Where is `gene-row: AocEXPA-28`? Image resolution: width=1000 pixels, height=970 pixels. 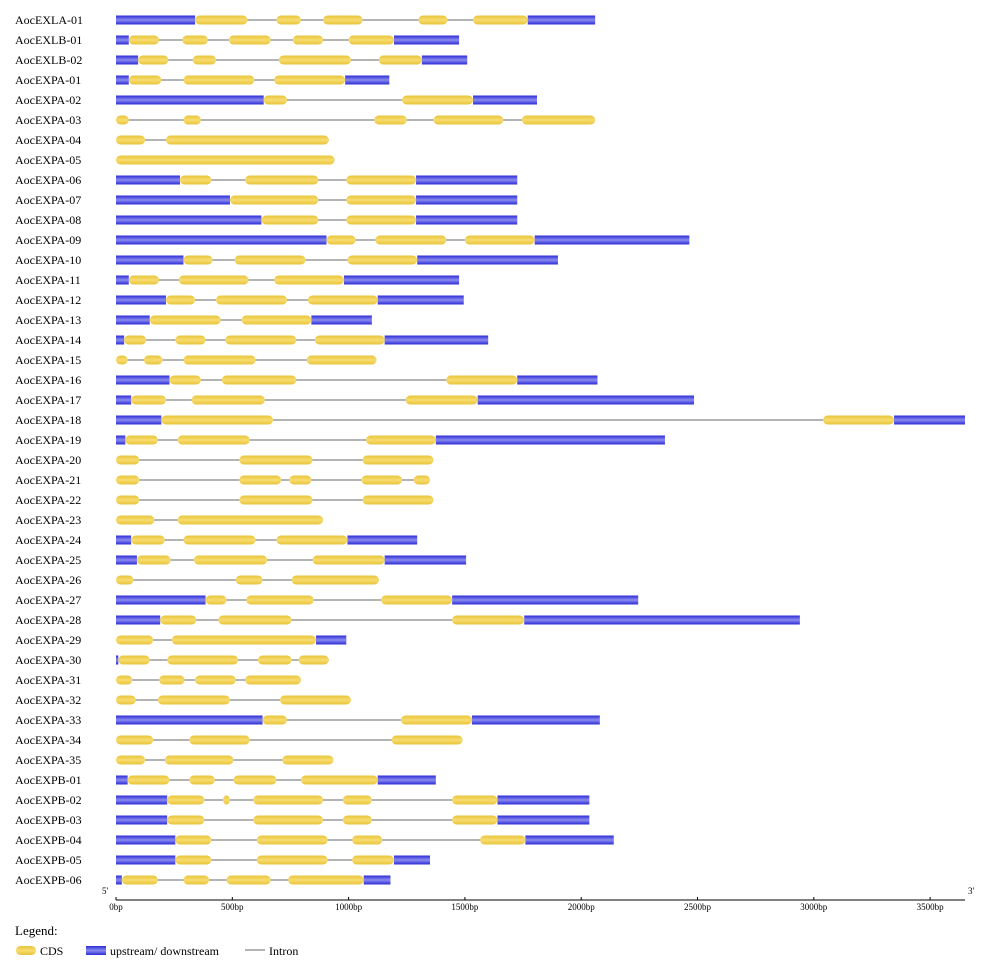
gene-row: AocEXPA-28 is located at coordinates (407, 620).